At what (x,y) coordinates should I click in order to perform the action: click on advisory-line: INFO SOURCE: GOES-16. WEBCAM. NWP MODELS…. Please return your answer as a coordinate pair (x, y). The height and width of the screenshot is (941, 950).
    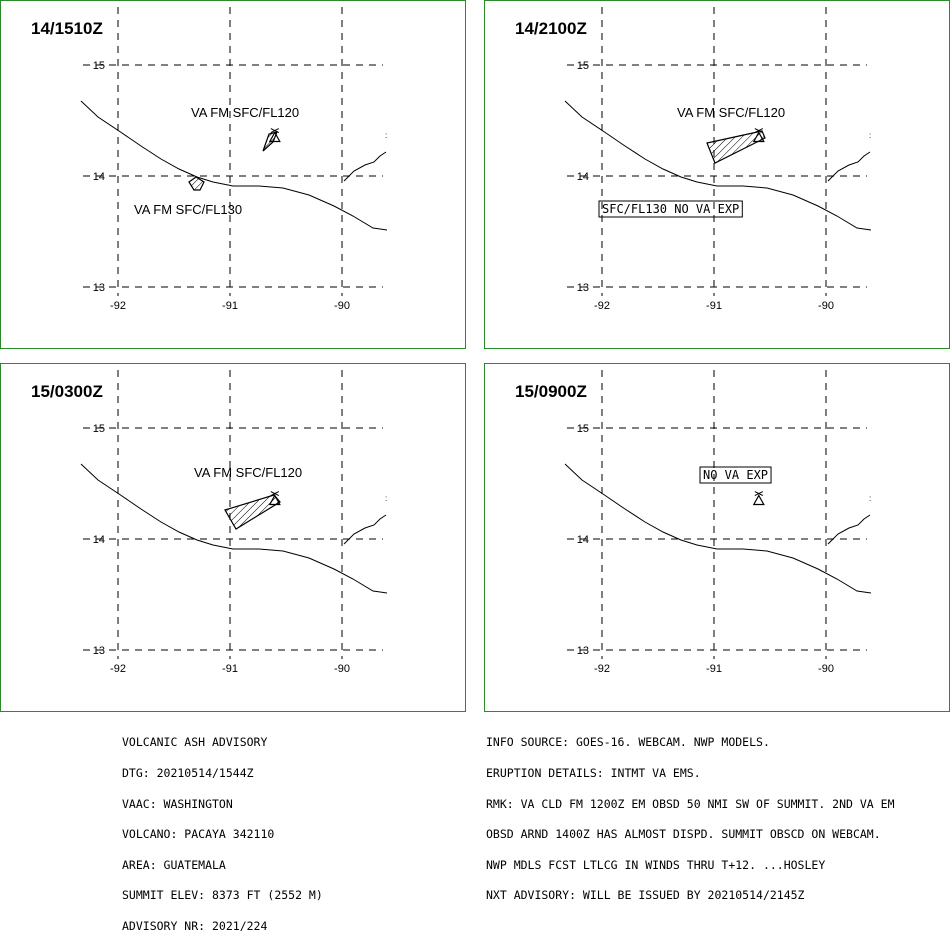
    Looking at the image, I should click on (628, 742).